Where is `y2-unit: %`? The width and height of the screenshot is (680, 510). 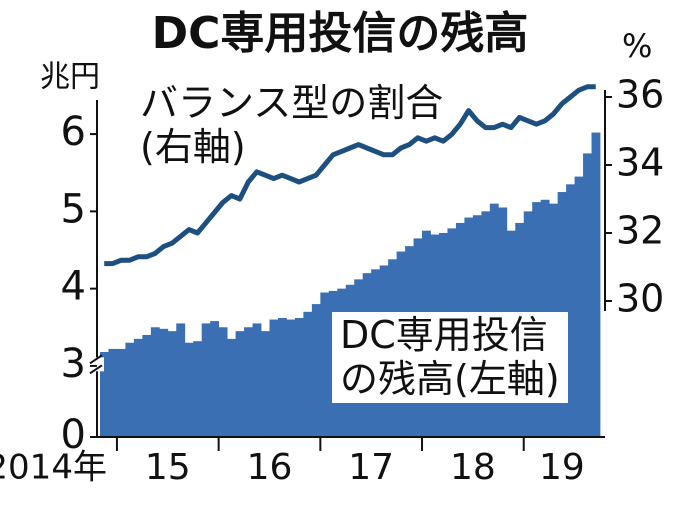
y2-unit: % is located at coordinates (637, 46).